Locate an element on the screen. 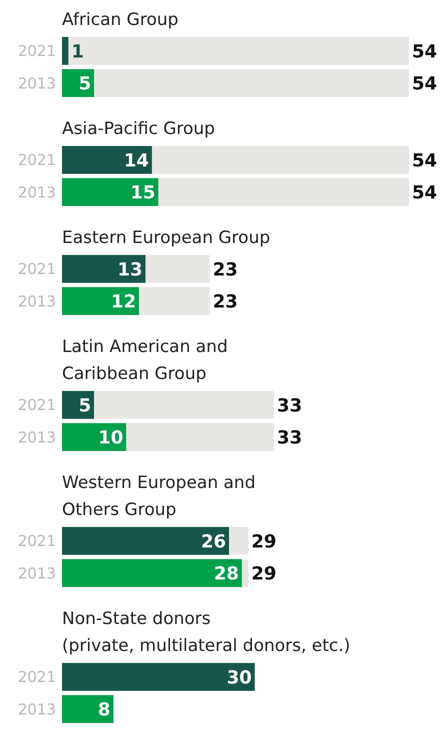  data-label: 26 is located at coordinates (213, 541).